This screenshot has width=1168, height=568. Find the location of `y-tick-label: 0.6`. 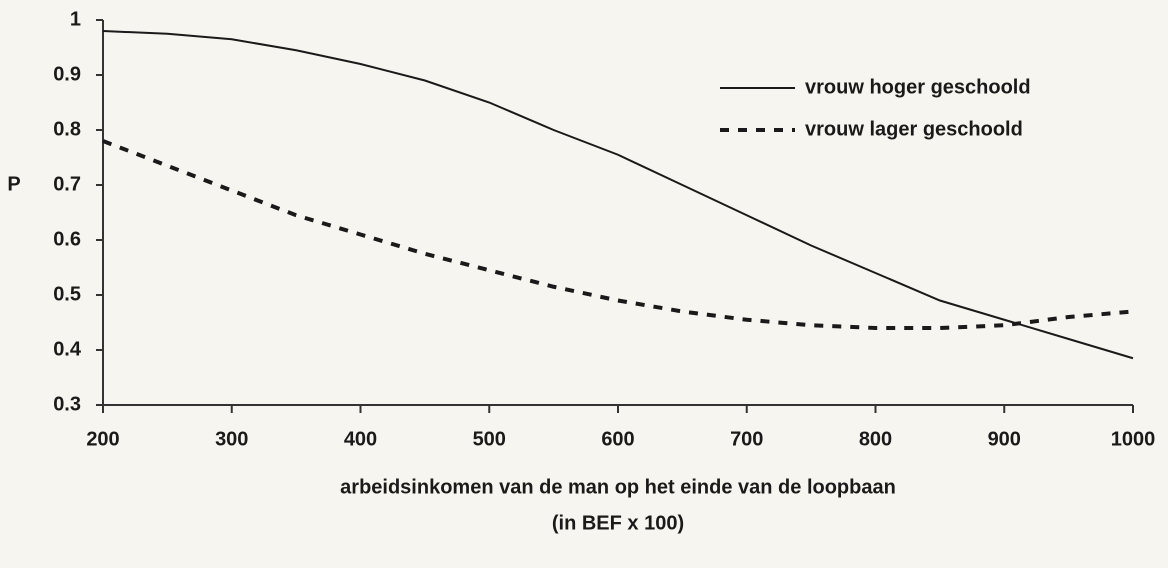

y-tick-label: 0.6 is located at coordinates (67, 239).